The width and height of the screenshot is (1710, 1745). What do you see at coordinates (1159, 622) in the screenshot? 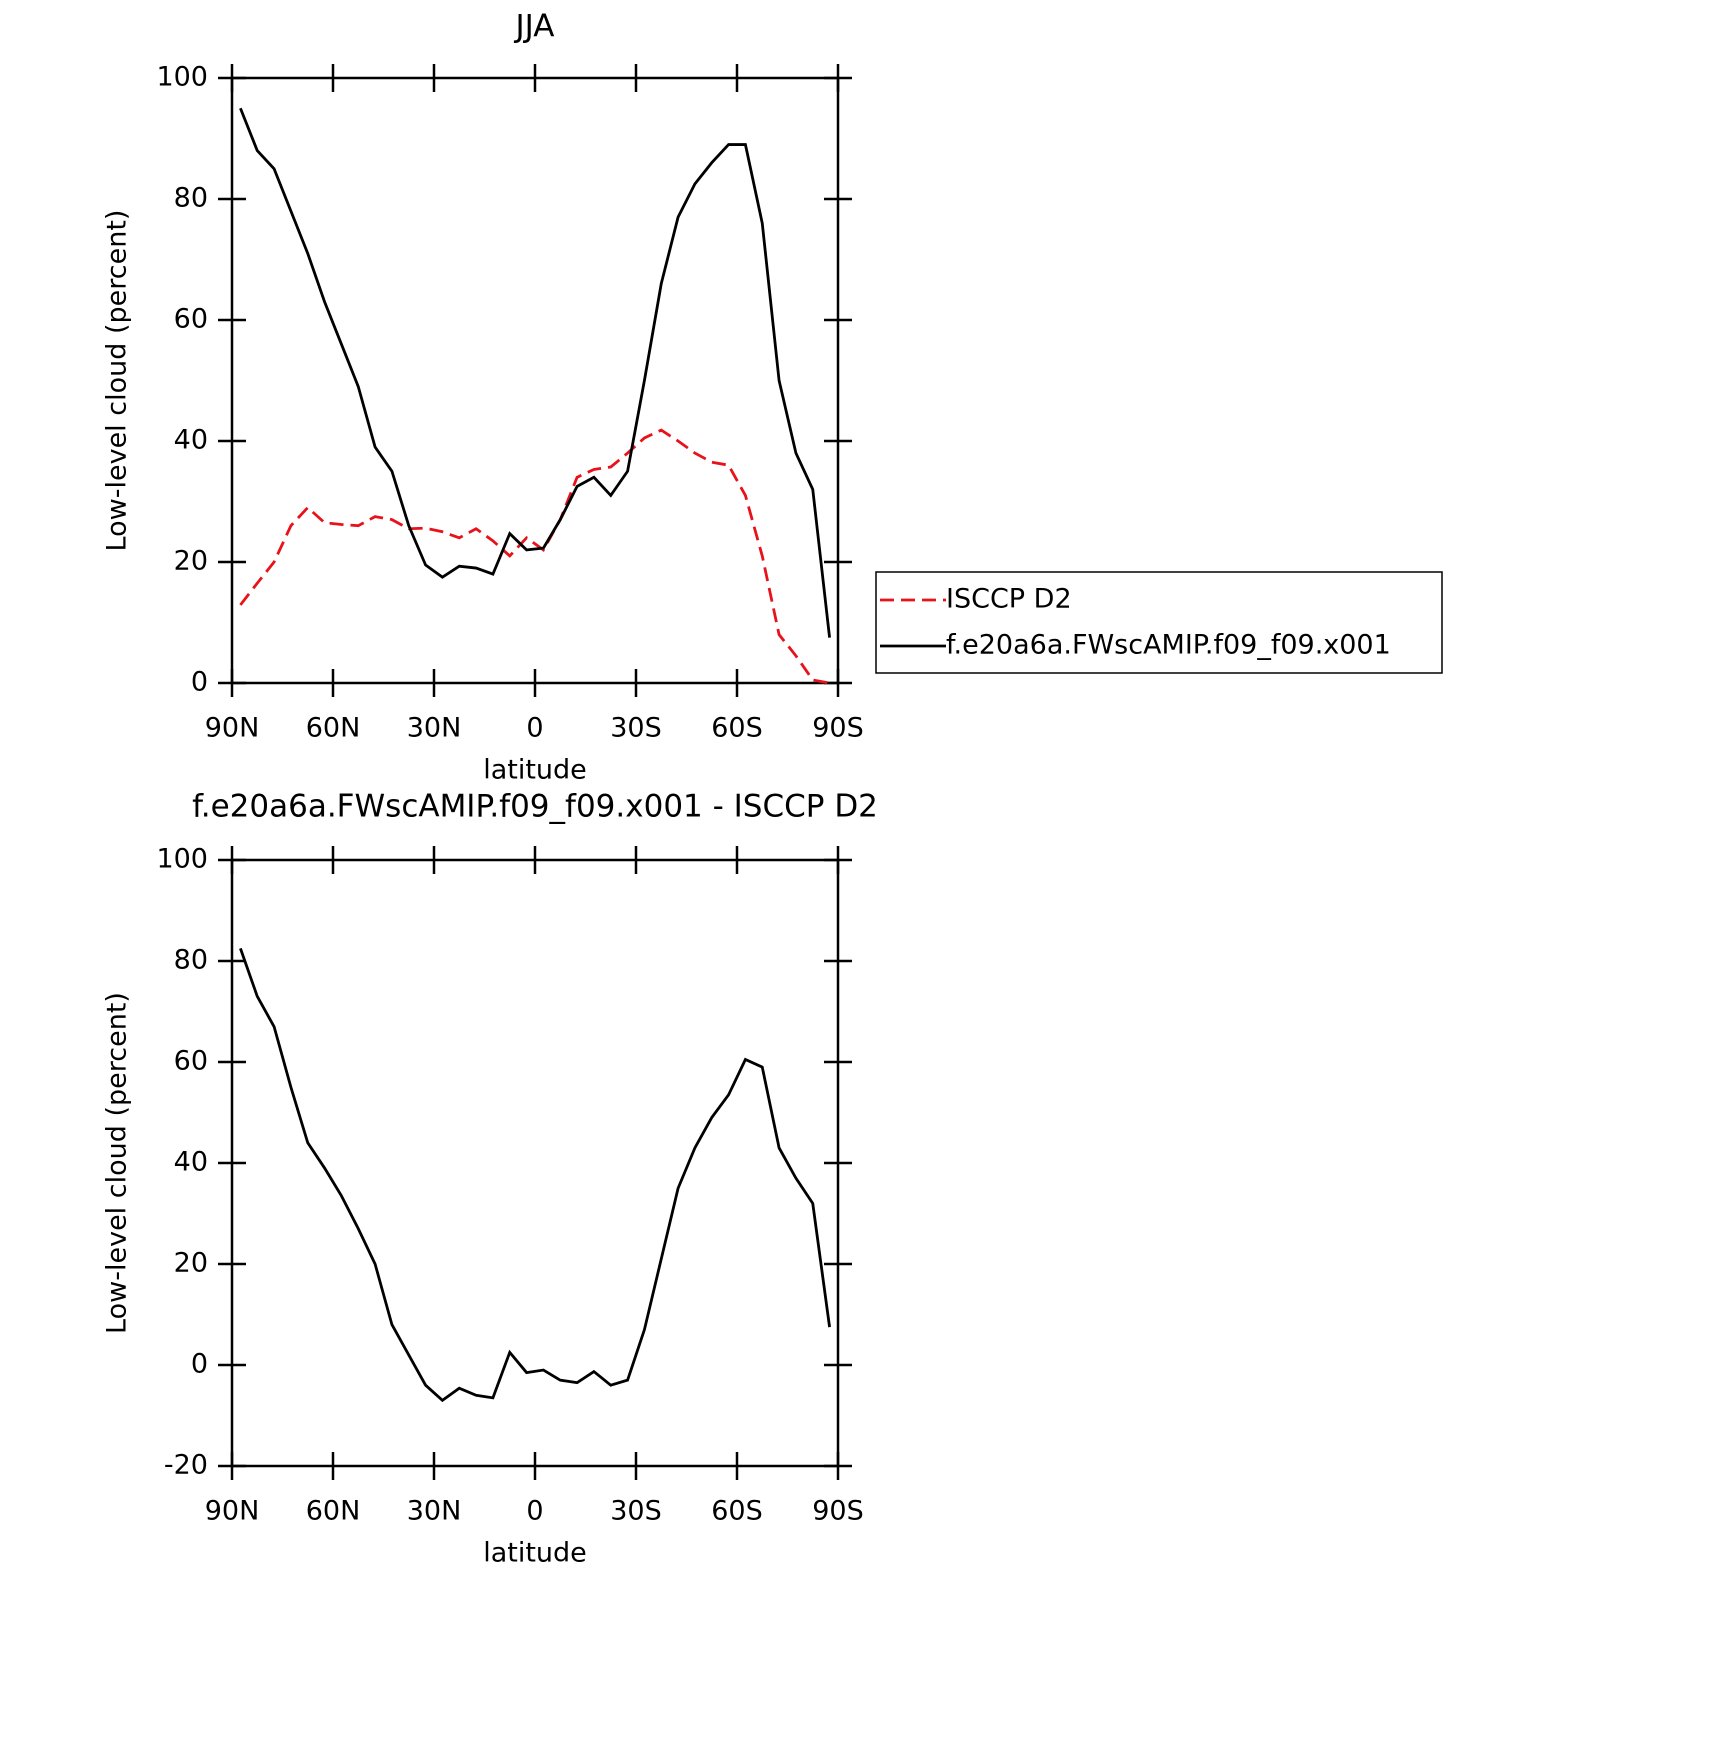
I see `legend-box` at bounding box center [1159, 622].